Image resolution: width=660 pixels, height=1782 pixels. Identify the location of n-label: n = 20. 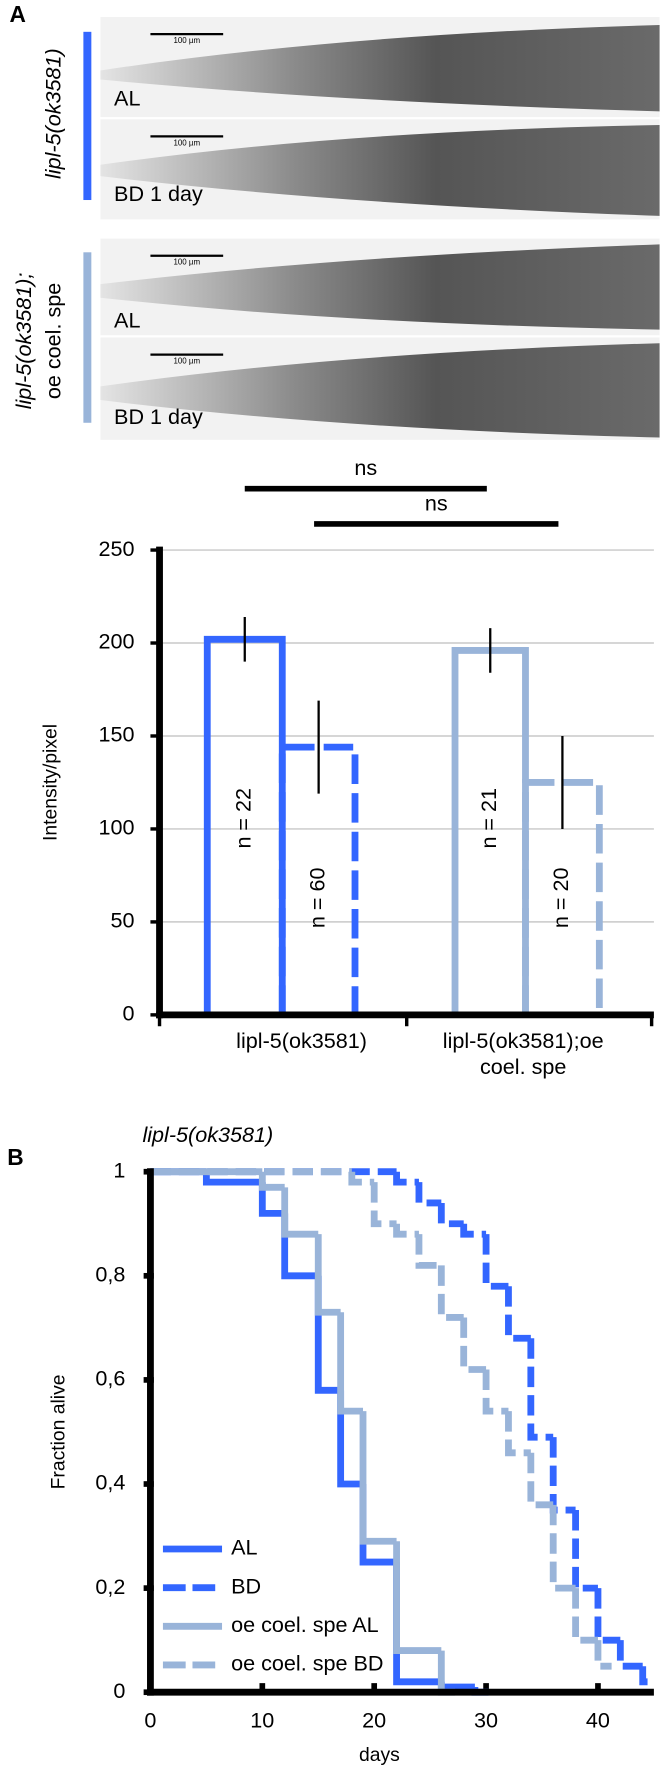
(560, 898).